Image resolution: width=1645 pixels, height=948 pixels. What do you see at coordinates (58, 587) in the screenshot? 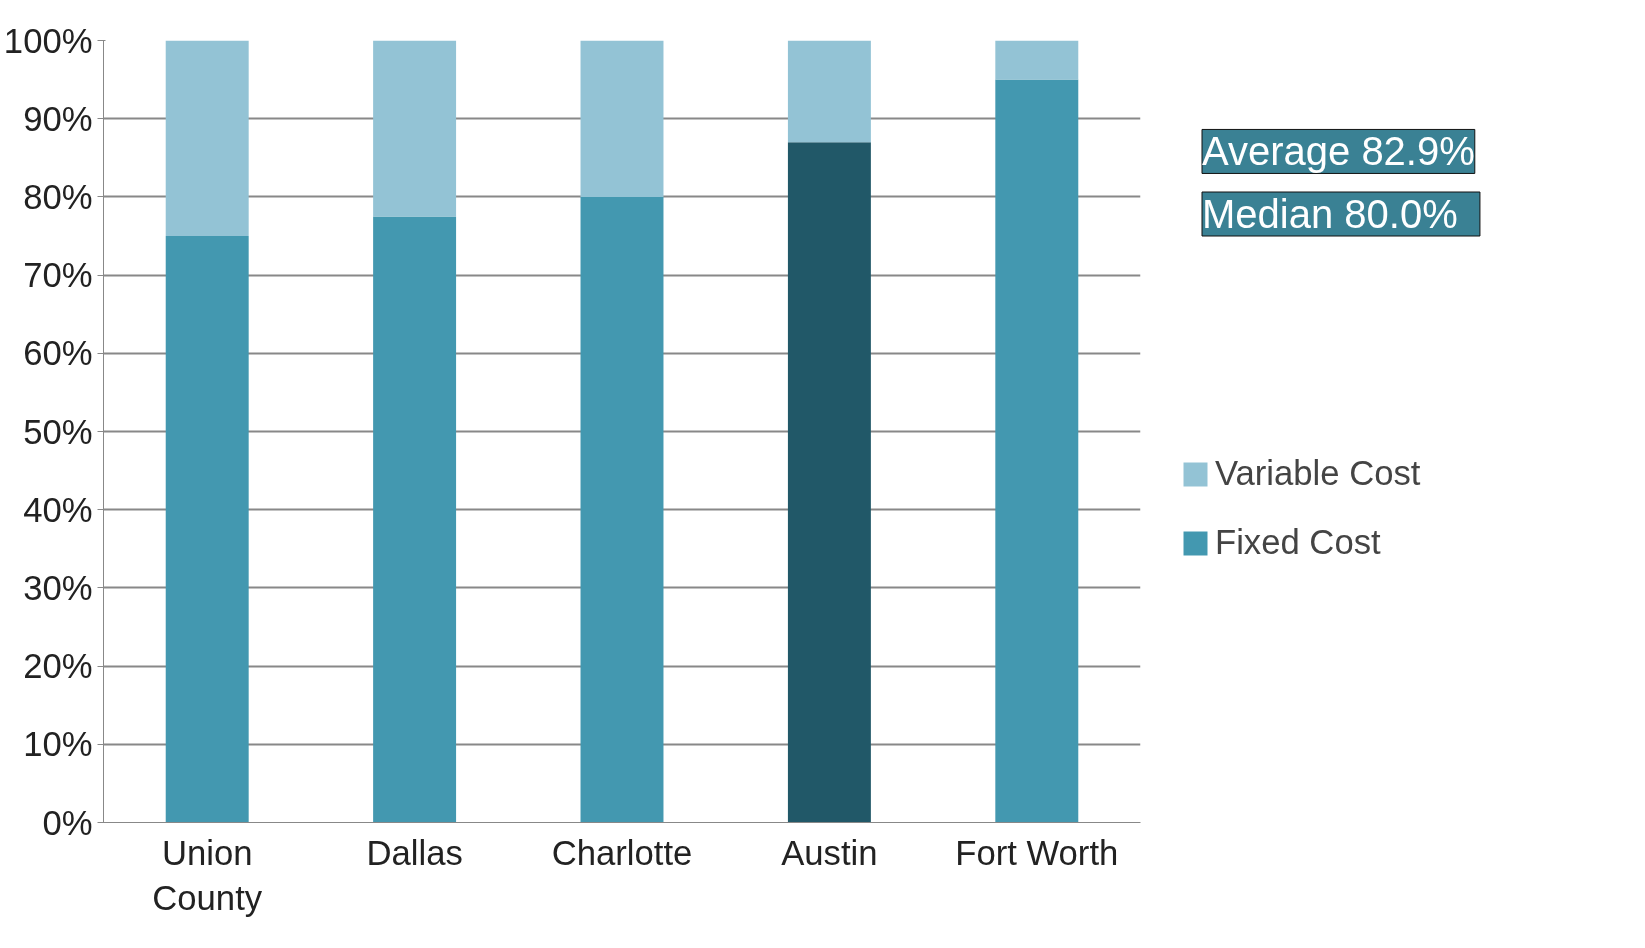
I see `y-tick-label: 30%` at bounding box center [58, 587].